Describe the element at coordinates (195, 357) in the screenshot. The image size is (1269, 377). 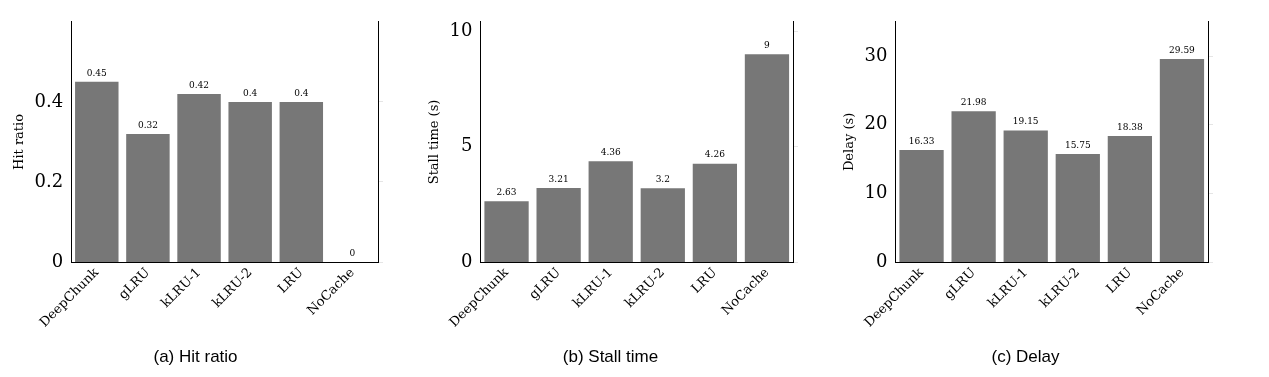
I see `text: (a) Hit ratio` at that location.